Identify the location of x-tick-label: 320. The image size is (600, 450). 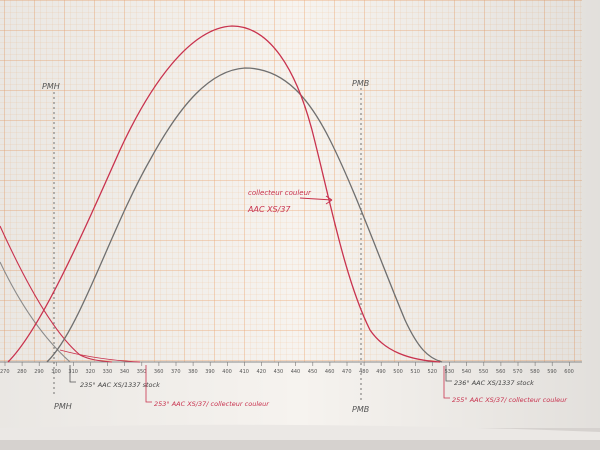
(91, 372).